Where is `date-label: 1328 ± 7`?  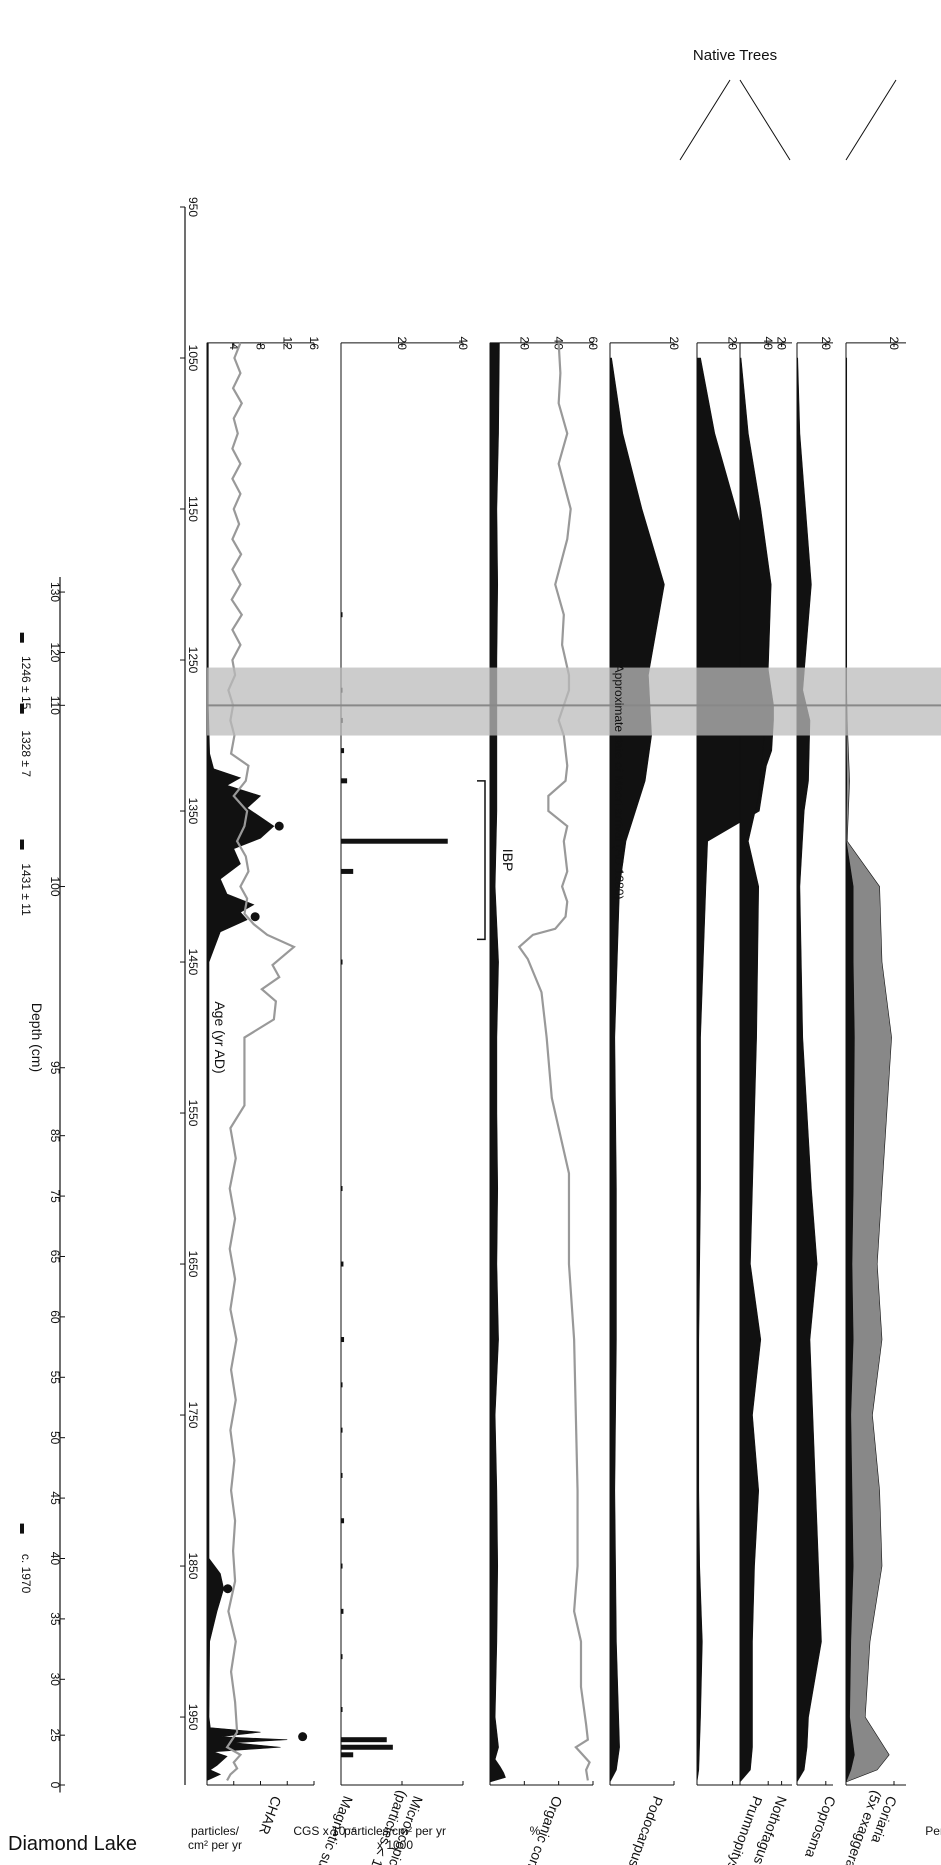 date-label: 1328 ± 7 is located at coordinates (26, 753).